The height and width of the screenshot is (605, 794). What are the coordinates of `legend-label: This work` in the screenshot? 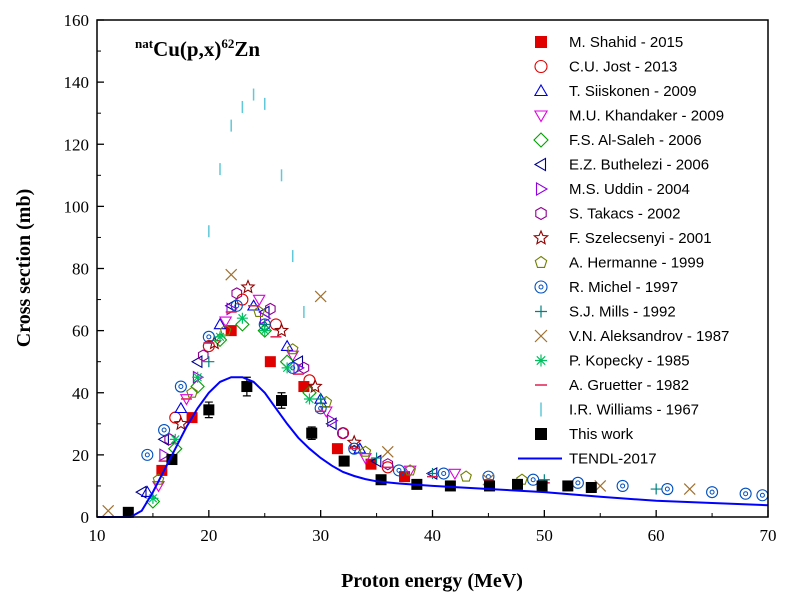 It's located at (601, 434).